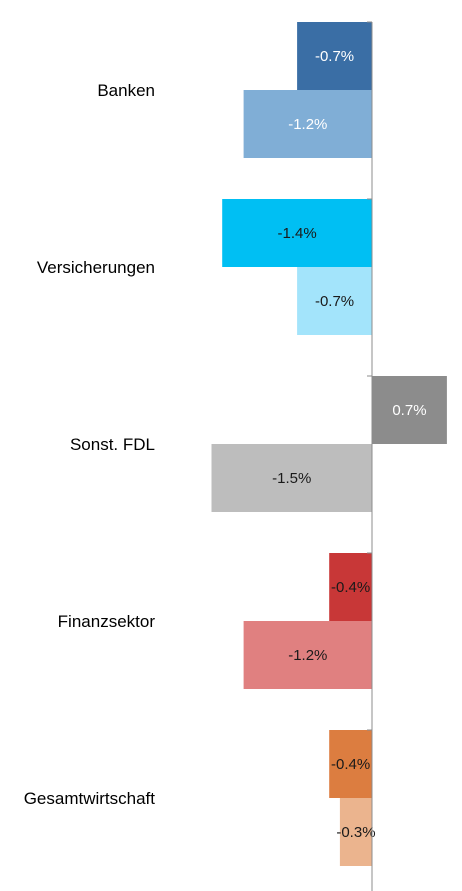  Describe the element at coordinates (126, 90) in the screenshot. I see `category-label: Banken` at that location.